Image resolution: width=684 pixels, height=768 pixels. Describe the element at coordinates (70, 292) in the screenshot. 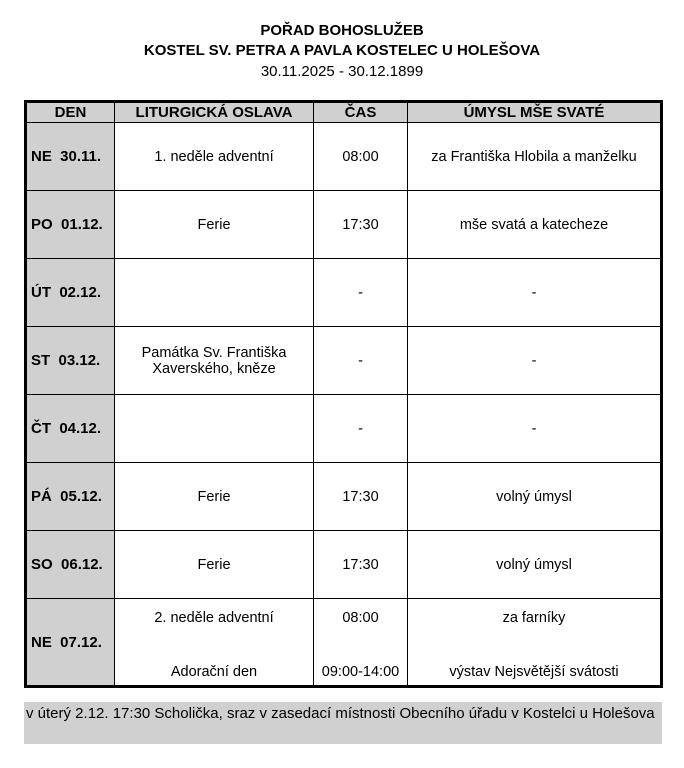

I see `day-cell: ÚT 02.12.` at that location.